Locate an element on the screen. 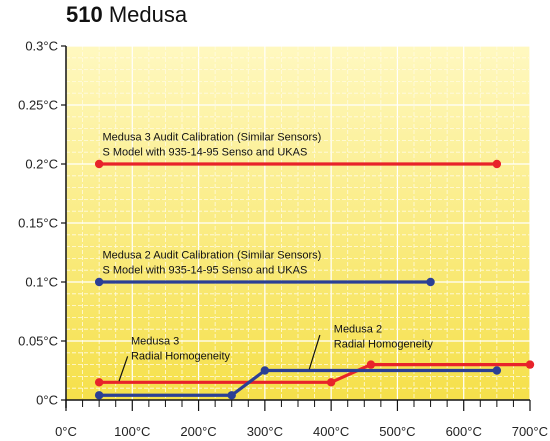  x-tick-label: 400°C is located at coordinates (331, 431).